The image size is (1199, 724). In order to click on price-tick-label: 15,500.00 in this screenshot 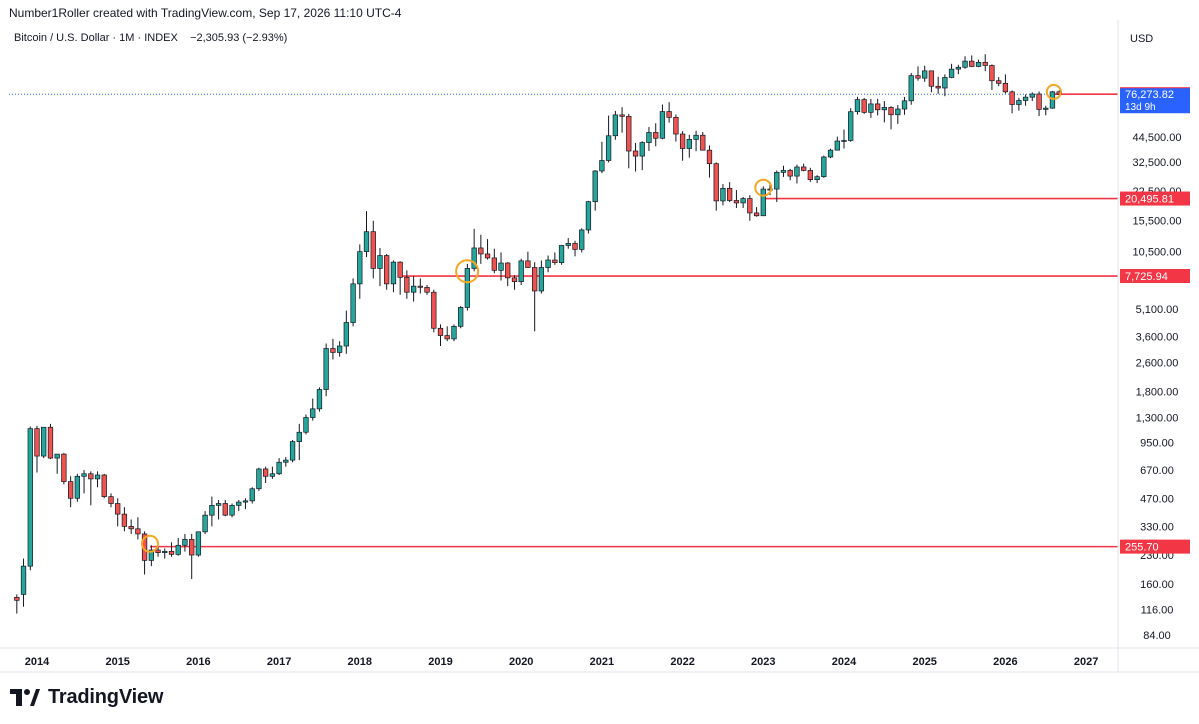, I will do `click(1157, 222)`.